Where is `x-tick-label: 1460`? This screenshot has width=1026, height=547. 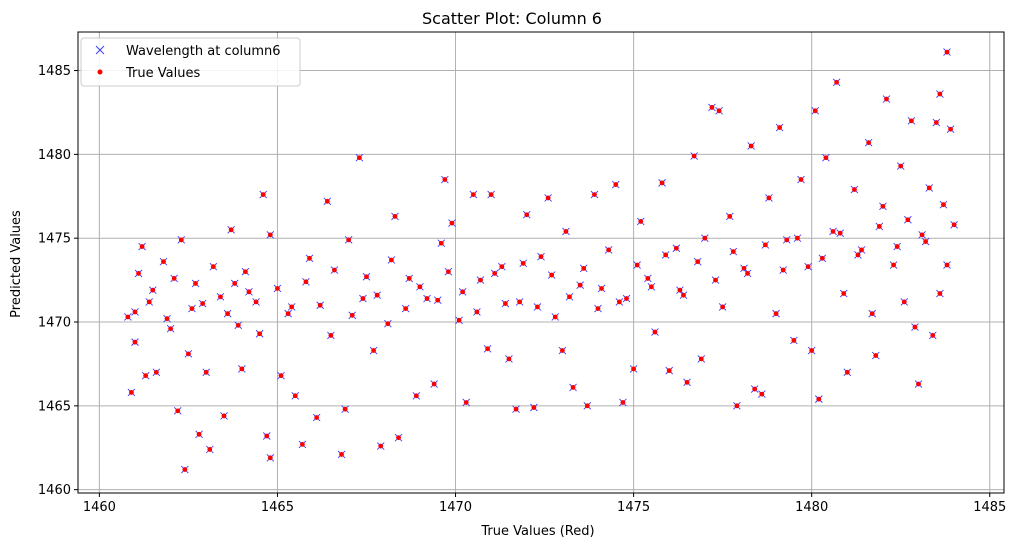
x-tick-label: 1460 is located at coordinates (99, 507).